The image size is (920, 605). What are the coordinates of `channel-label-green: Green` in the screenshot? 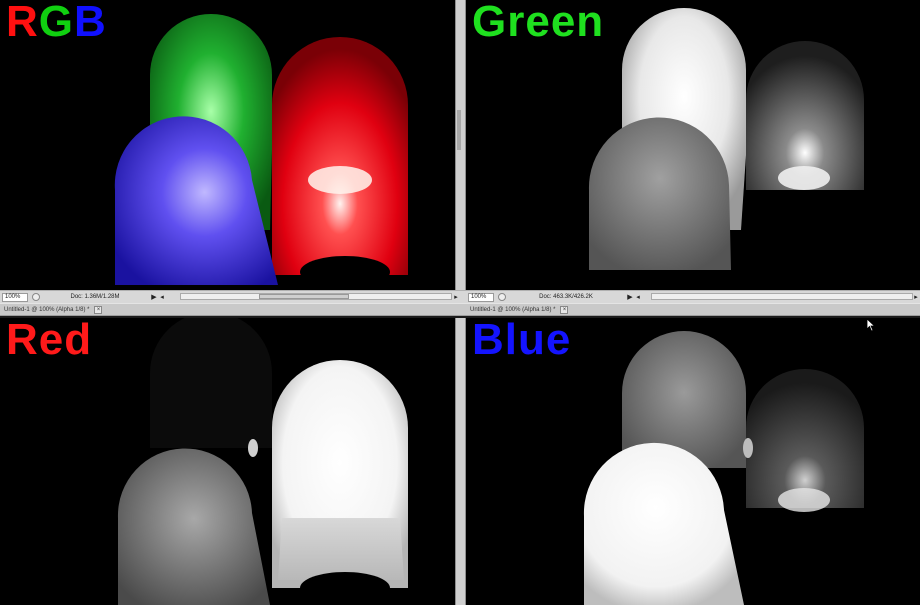 It's located at (538, 23).